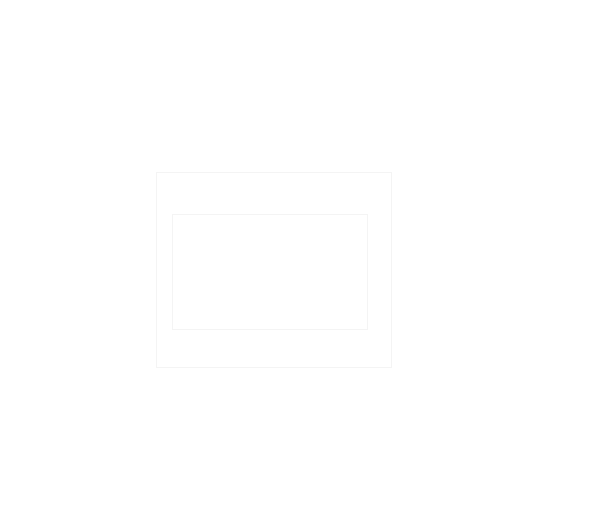 The width and height of the screenshot is (593, 523). Describe the element at coordinates (270, 272) in the screenshot. I see `faint-panel-inner` at that location.